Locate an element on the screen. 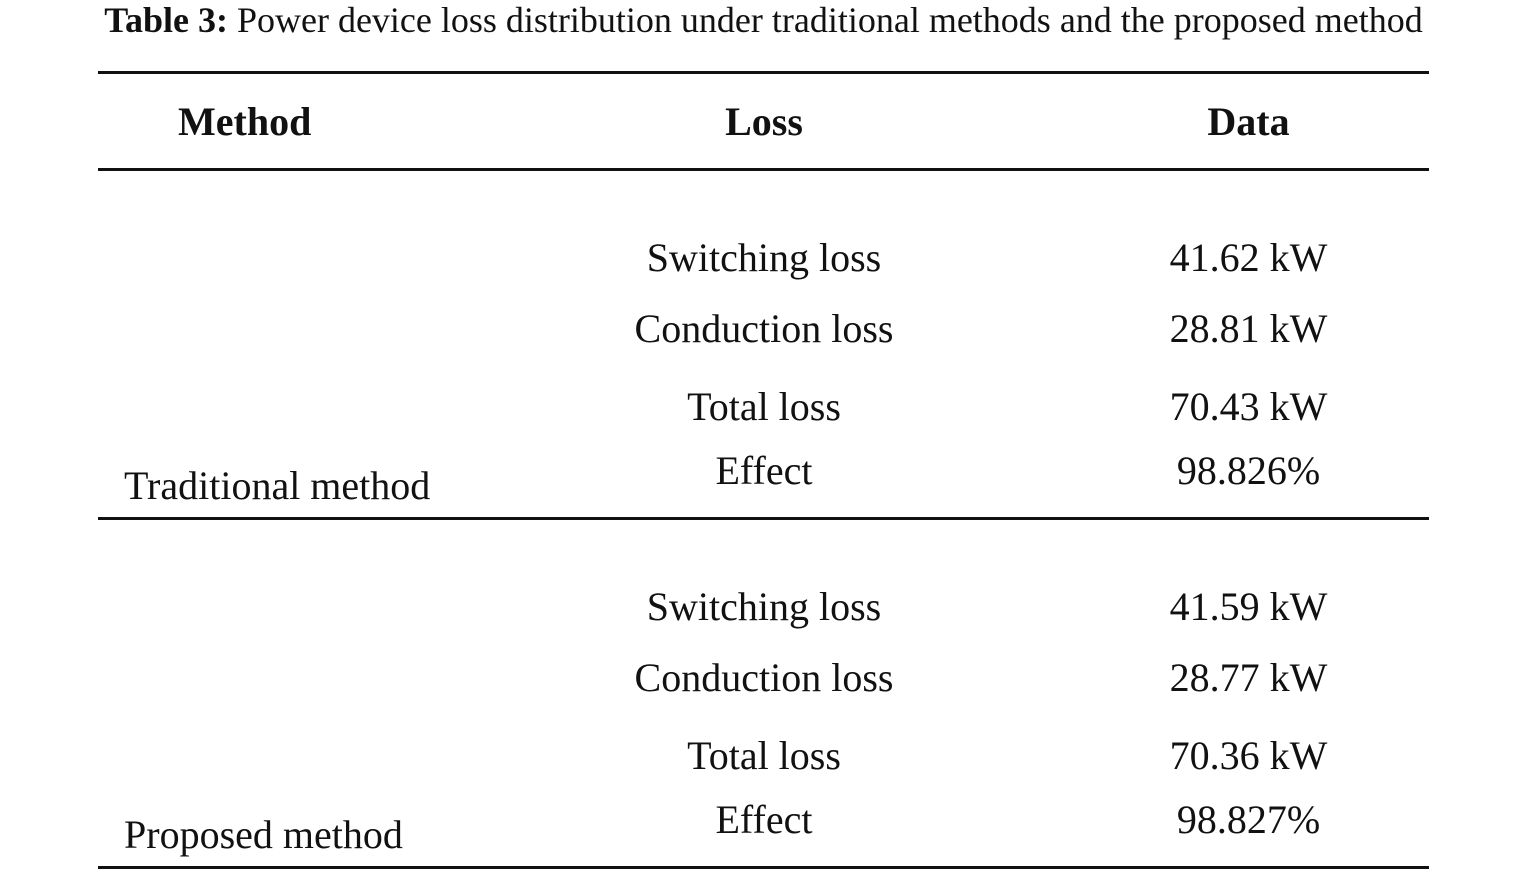  header-loss: Loss is located at coordinates (764, 121).